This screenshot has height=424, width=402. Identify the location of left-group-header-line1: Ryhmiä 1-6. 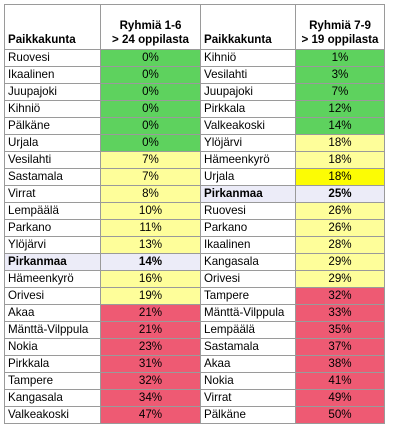
(150, 25).